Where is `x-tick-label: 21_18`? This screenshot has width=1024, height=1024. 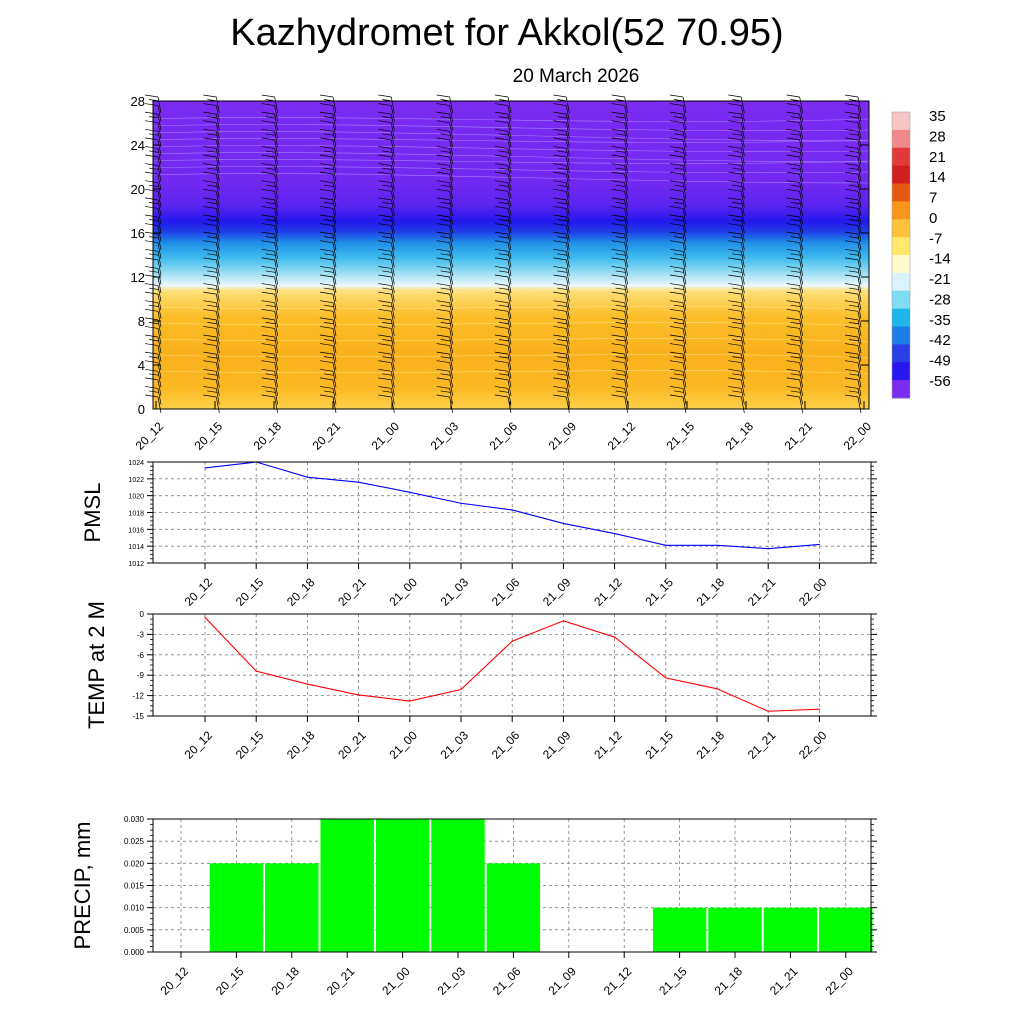
x-tick-label: 21_18 is located at coordinates (740, 436).